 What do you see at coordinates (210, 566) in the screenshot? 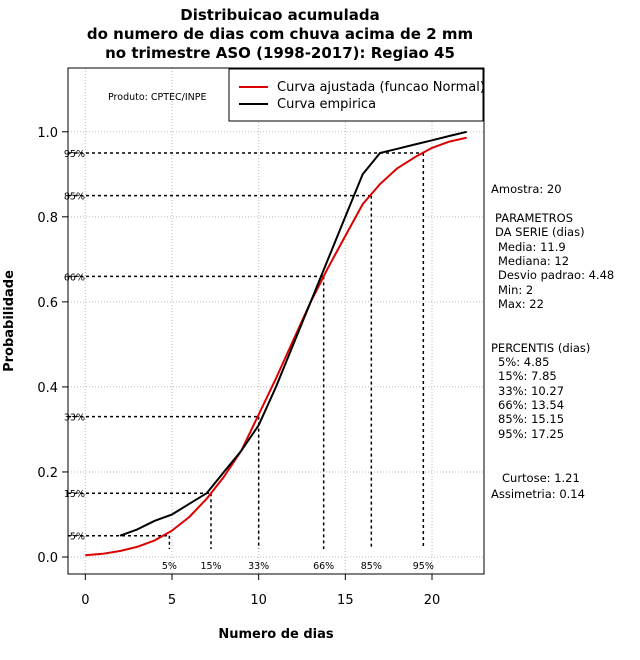
I see `percentile-x-label: 15%` at bounding box center [210, 566].